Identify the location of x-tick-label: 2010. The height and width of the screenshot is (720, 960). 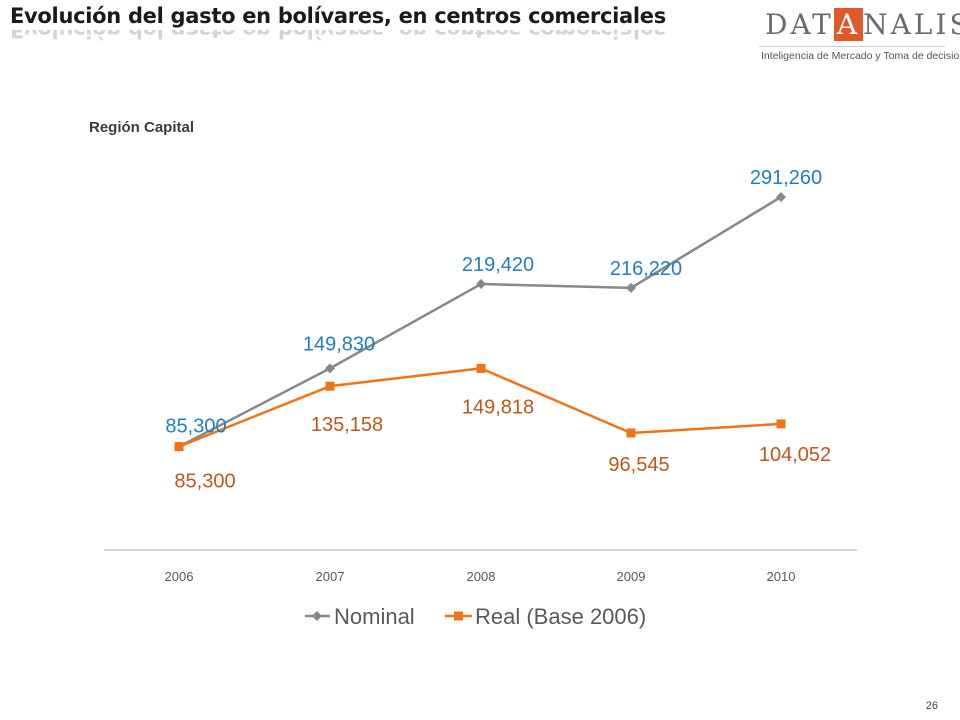
(781, 576).